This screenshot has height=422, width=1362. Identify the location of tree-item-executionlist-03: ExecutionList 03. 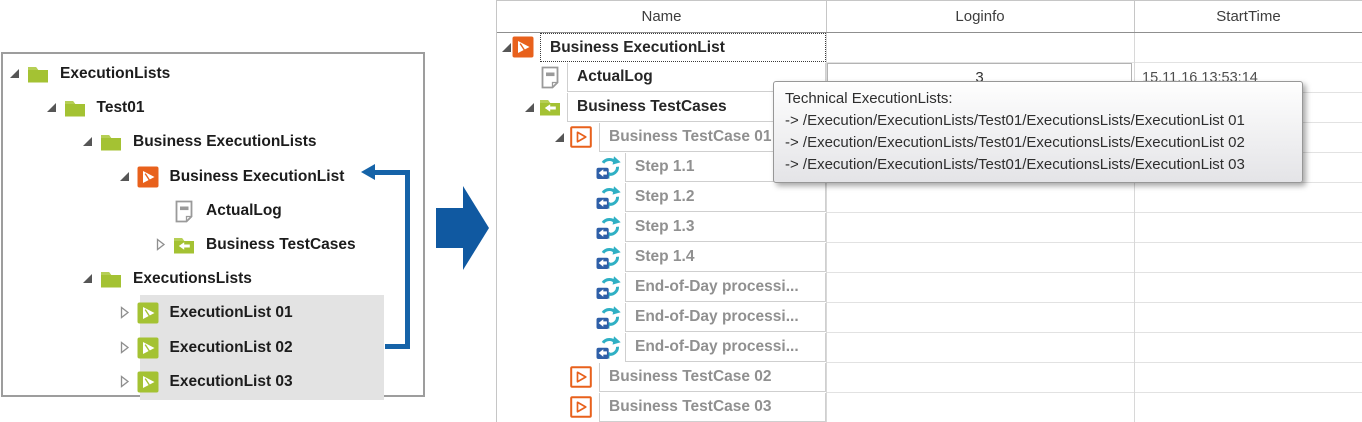
(213, 382).